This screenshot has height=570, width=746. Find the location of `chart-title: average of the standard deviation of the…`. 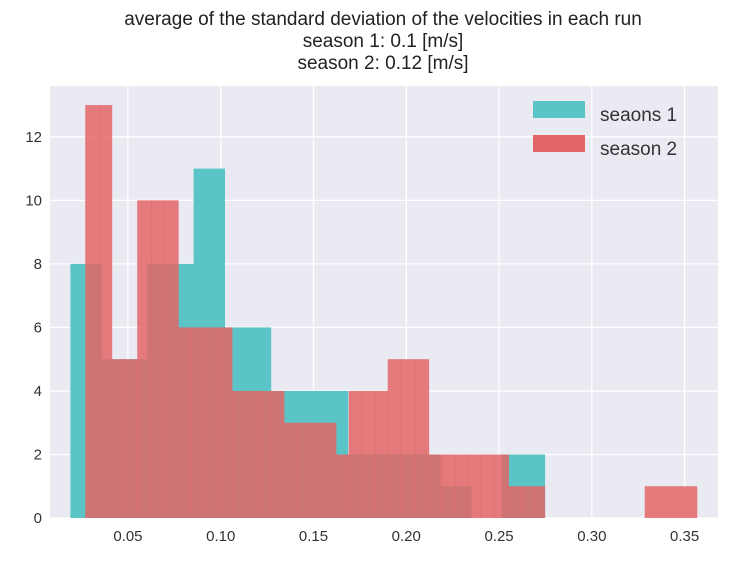

chart-title: average of the standard deviation of the… is located at coordinates (383, 41).